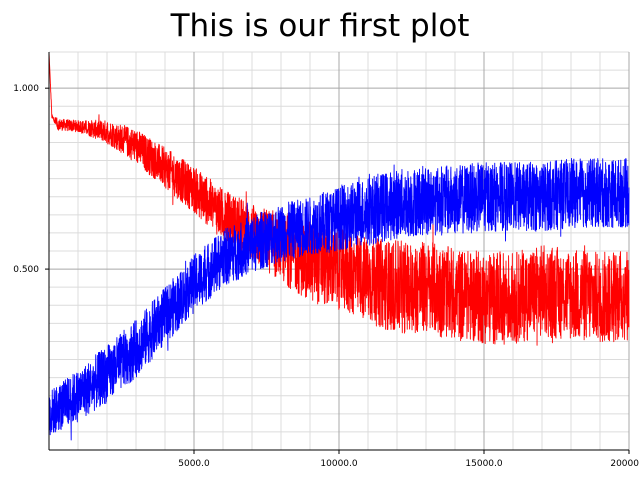  I want to click on x-tick-label: 5000.0, so click(194, 464).